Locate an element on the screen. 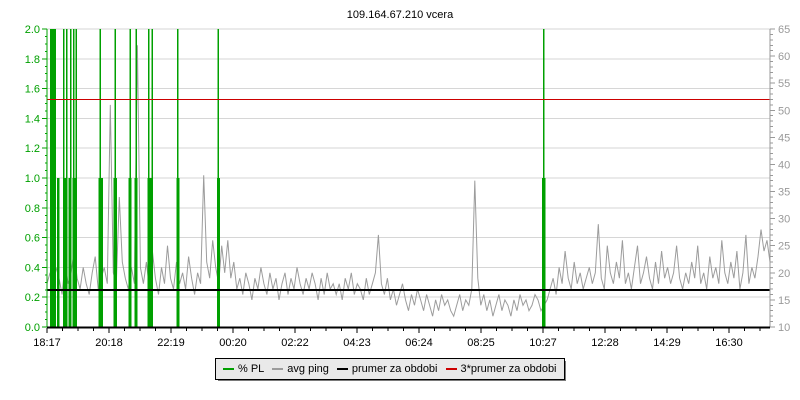 This screenshot has width=800, height=400. legend-swatch-mean is located at coordinates (342, 369).